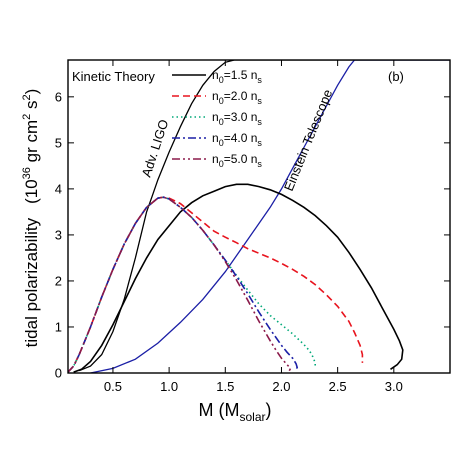  I want to click on y-tick-label: 6, so click(58, 96).